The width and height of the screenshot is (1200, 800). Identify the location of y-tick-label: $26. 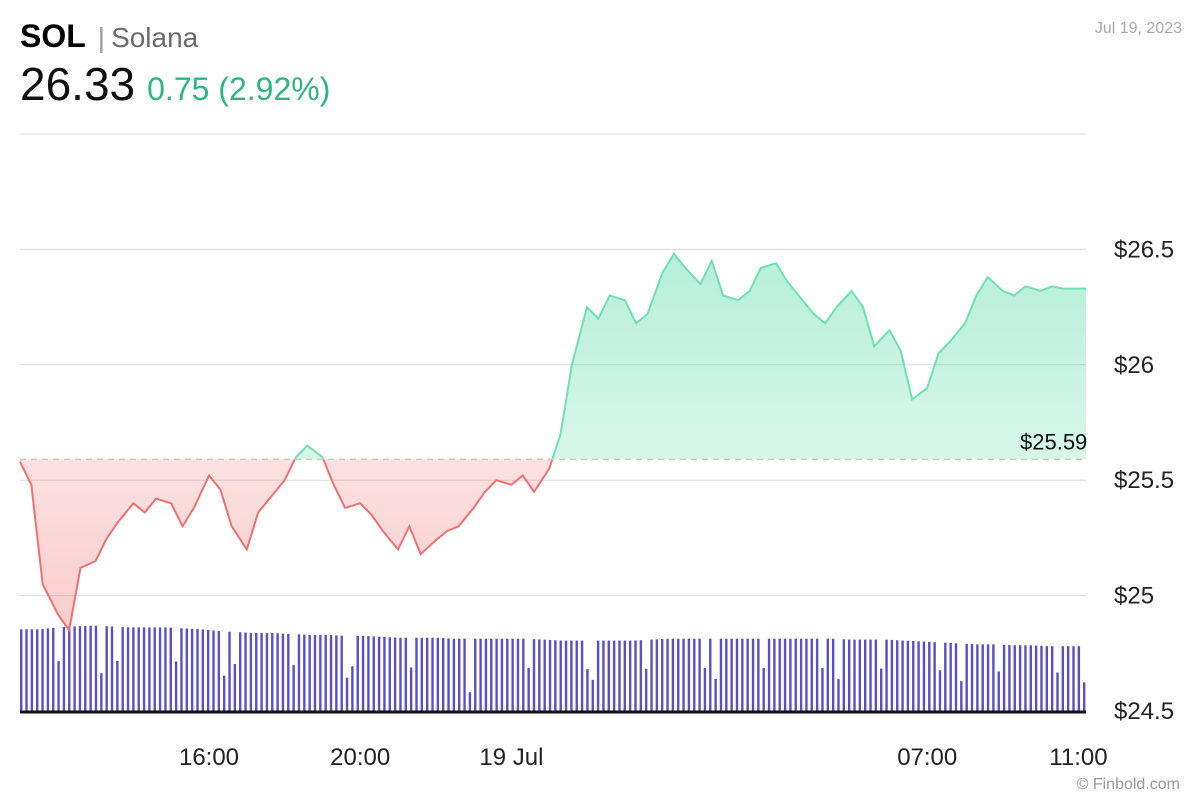
(1134, 365).